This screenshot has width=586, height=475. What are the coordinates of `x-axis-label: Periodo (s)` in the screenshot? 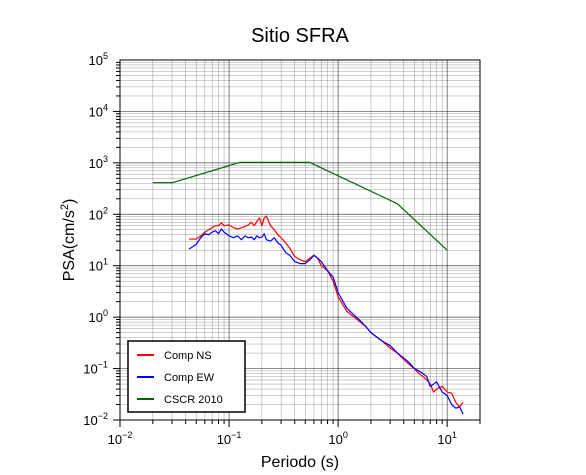 It's located at (300, 462).